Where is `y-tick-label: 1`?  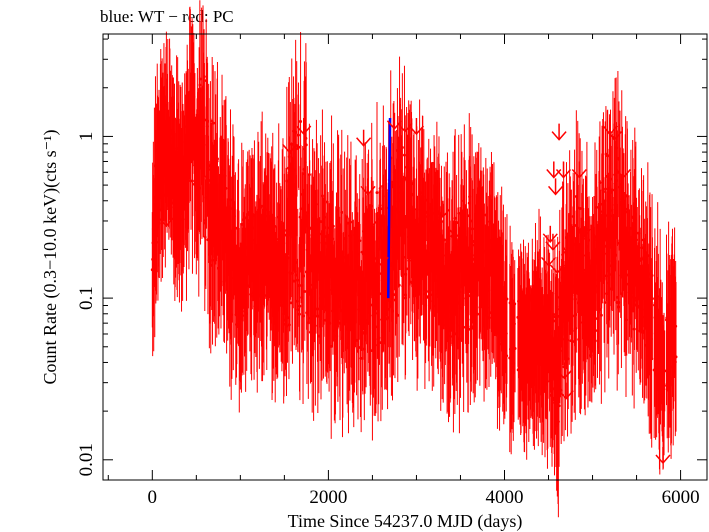
y-tick-label: 1 is located at coordinates (86, 137).